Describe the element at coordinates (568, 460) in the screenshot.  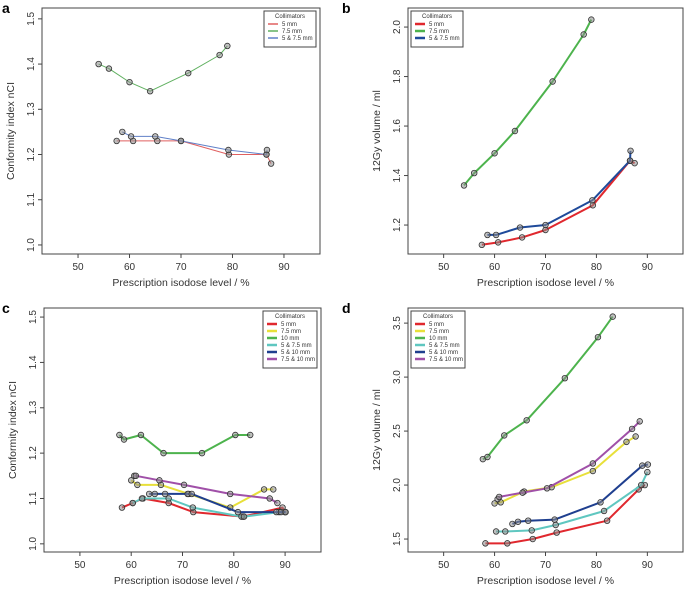
I see `series-7-5-10-mm` at that location.